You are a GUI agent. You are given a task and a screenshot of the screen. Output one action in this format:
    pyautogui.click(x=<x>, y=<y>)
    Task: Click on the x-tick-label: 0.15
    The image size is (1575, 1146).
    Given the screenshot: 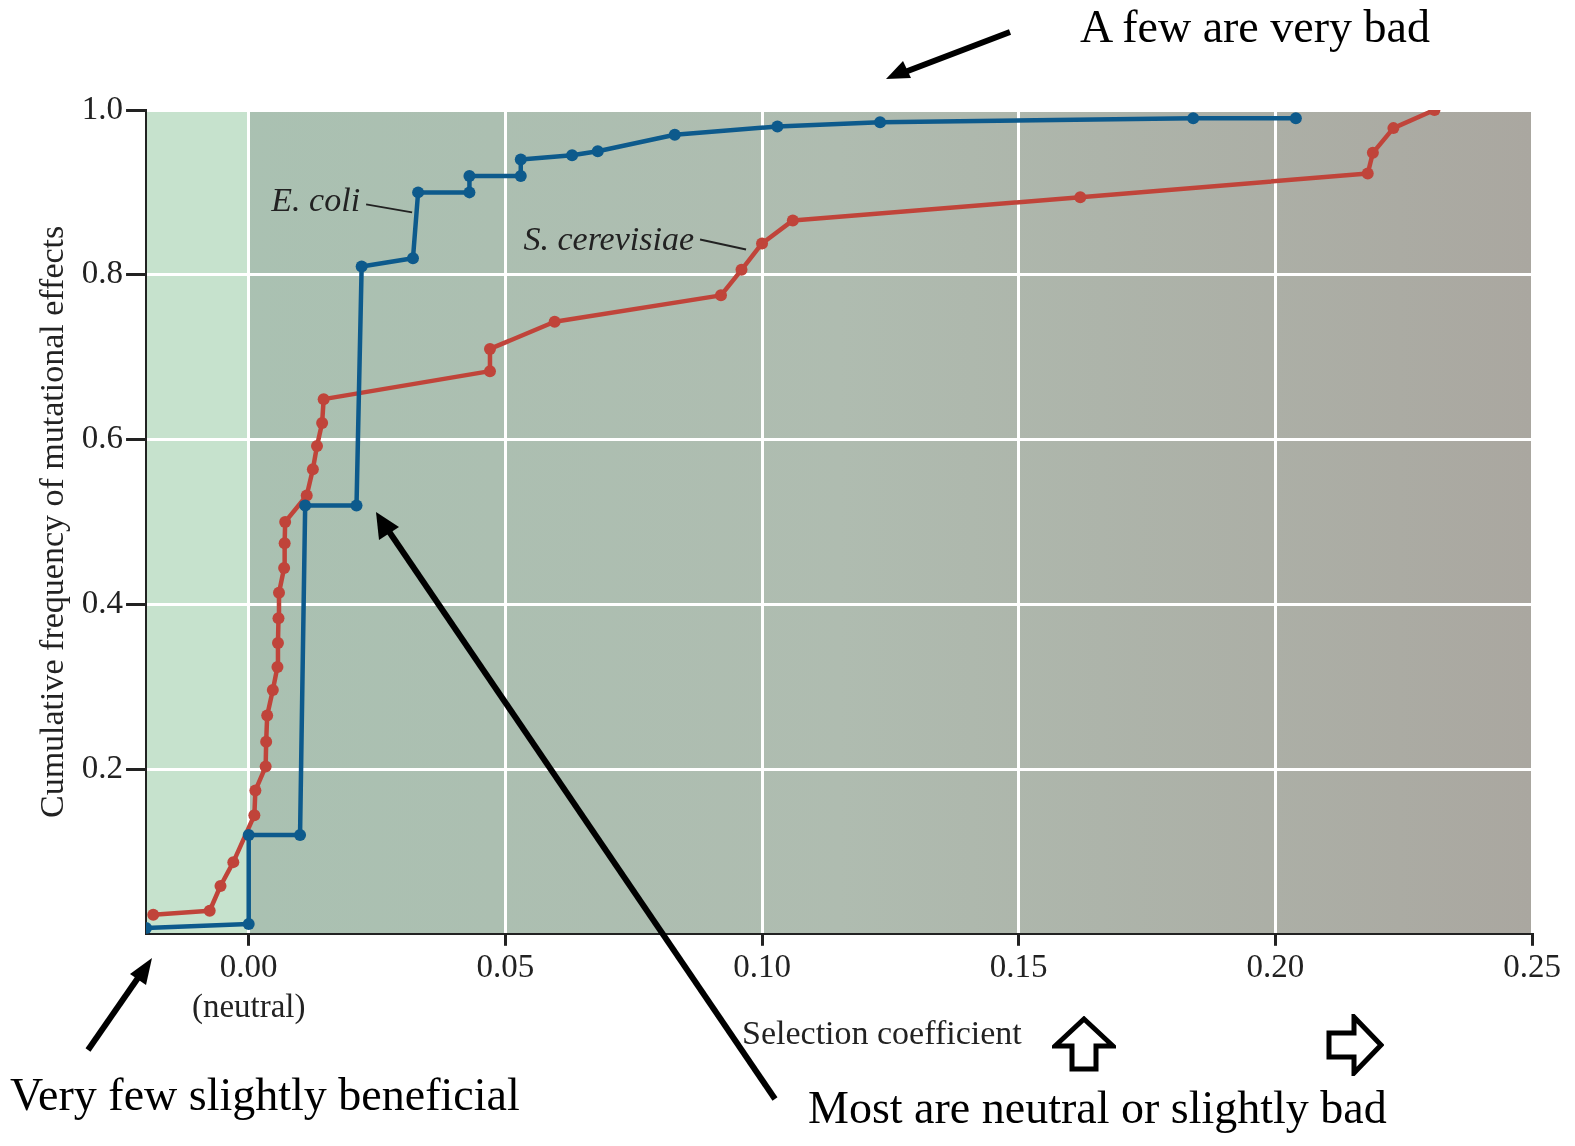 What is the action you would take?
    pyautogui.click(x=1018, y=966)
    